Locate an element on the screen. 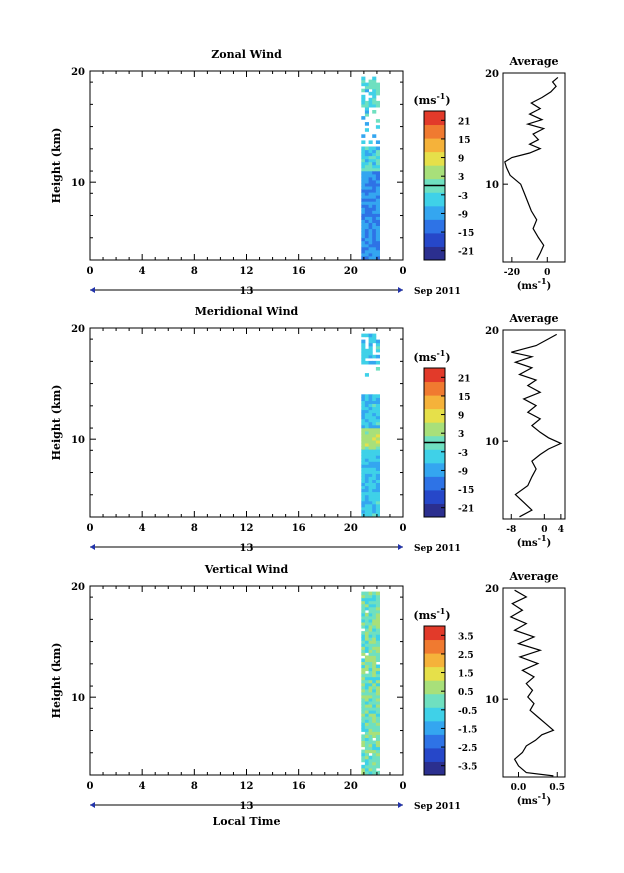 The height and width of the screenshot is (873, 624). colorbar-tick-label: 0.5 is located at coordinates (466, 693).